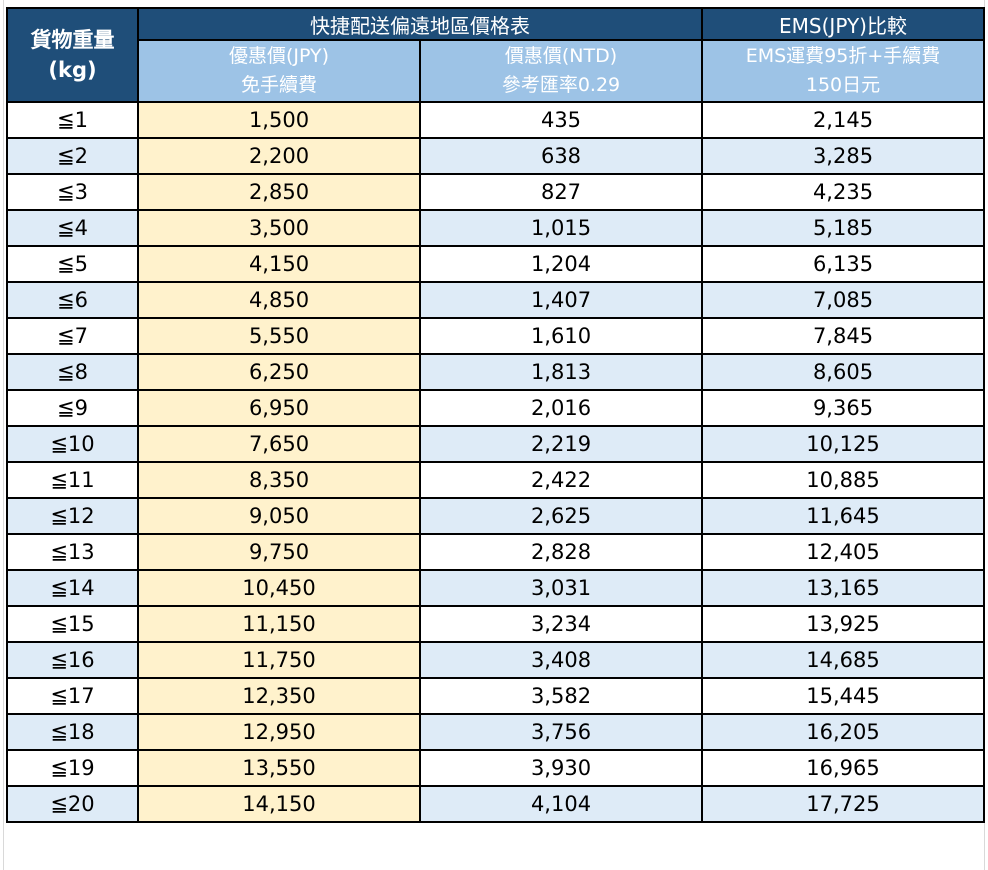  Describe the element at coordinates (561, 408) in the screenshot. I see `ntd-price-cell: 2,016` at that location.